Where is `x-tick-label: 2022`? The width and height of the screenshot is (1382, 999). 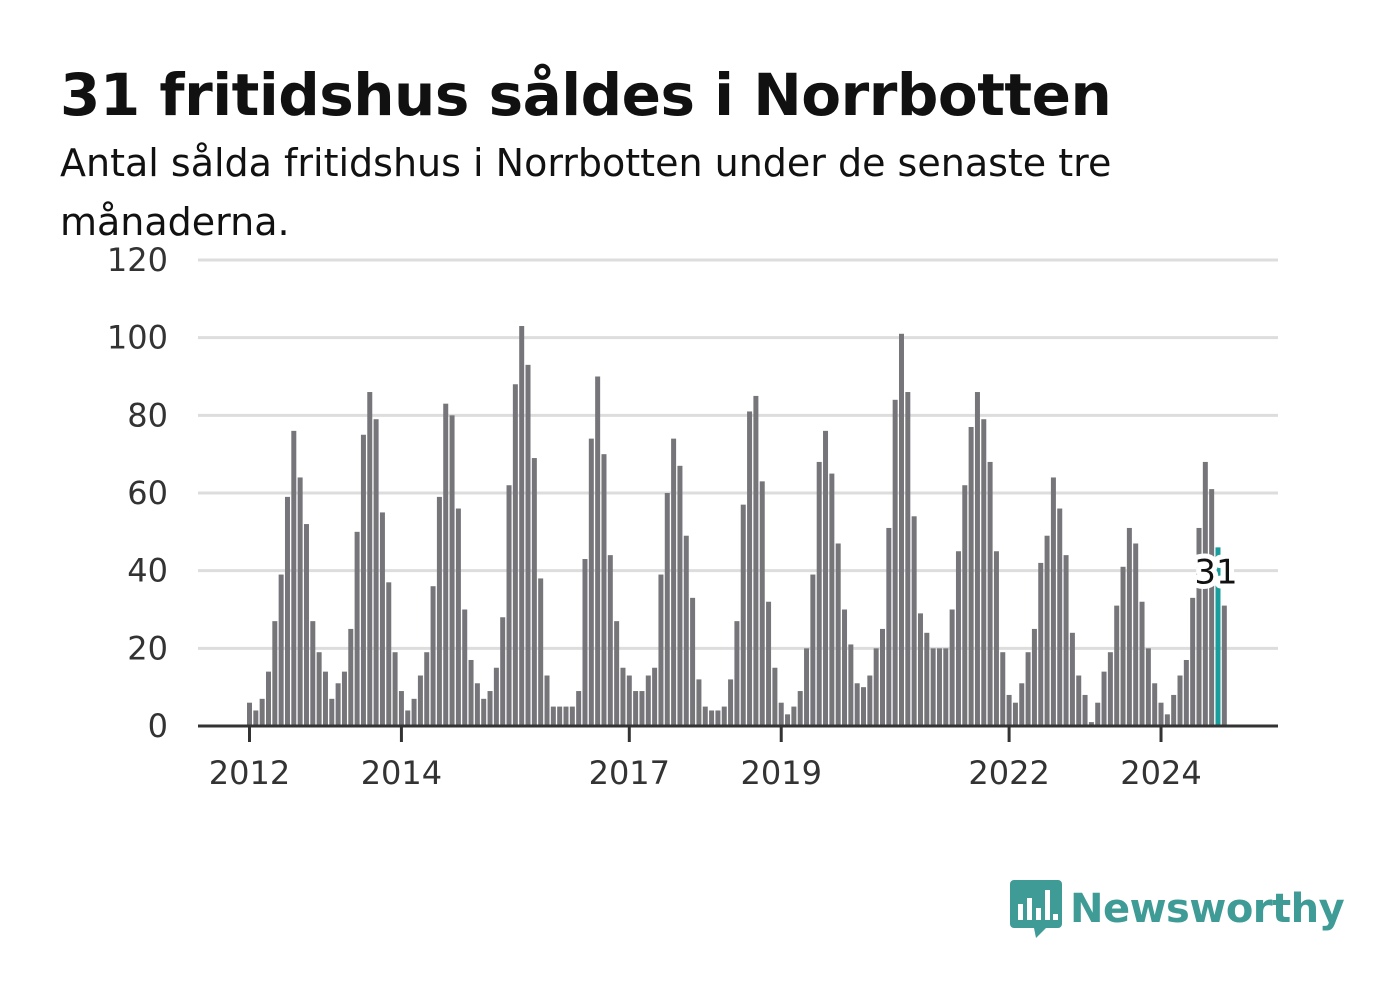 x-tick-label: 2022 is located at coordinates (1008, 773).